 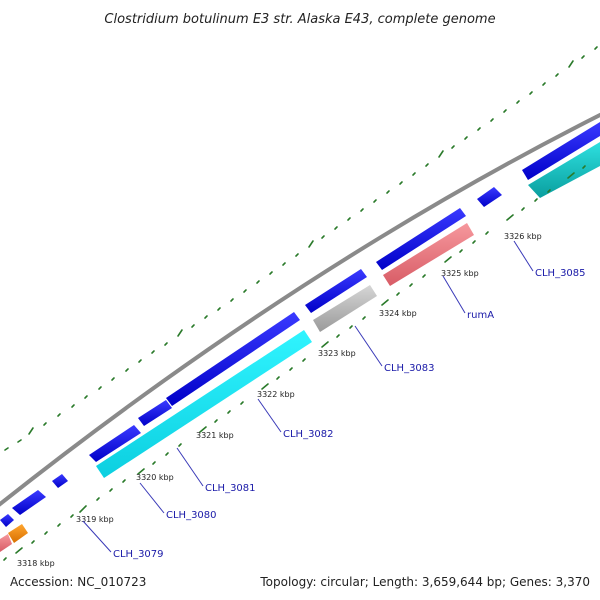 What do you see at coordinates (155, 477) in the screenshot?
I see `tick-label: 3320 kbp` at bounding box center [155, 477].